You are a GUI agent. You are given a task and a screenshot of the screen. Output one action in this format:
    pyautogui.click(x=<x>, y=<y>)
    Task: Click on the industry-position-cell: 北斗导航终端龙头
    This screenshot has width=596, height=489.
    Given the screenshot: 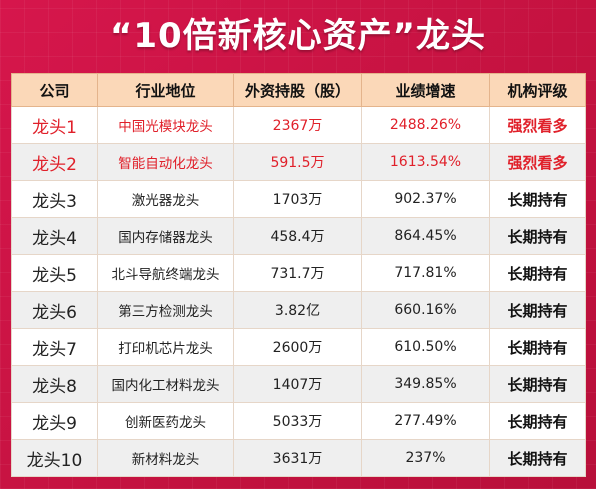 What is the action you would take?
    pyautogui.click(x=165, y=273)
    